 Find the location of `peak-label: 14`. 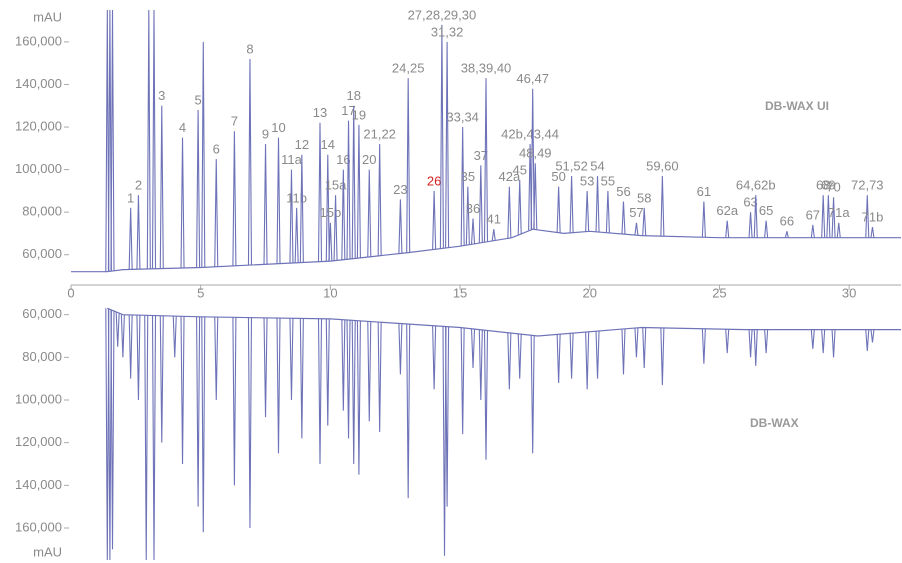

peak-label: 14 is located at coordinates (328, 144).